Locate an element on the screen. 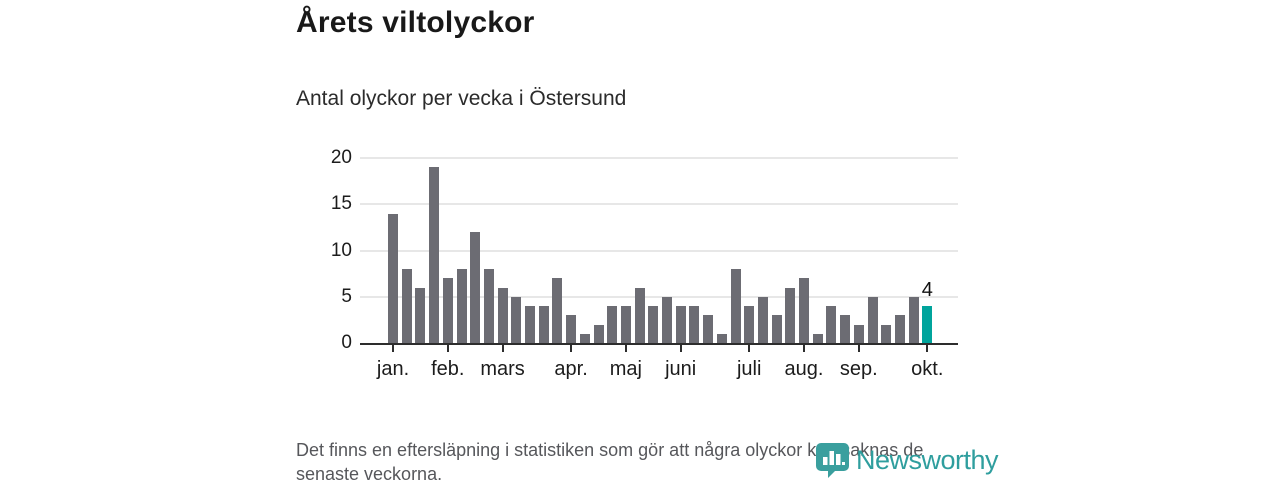  newsworthy-logo-icon is located at coordinates (832, 460).